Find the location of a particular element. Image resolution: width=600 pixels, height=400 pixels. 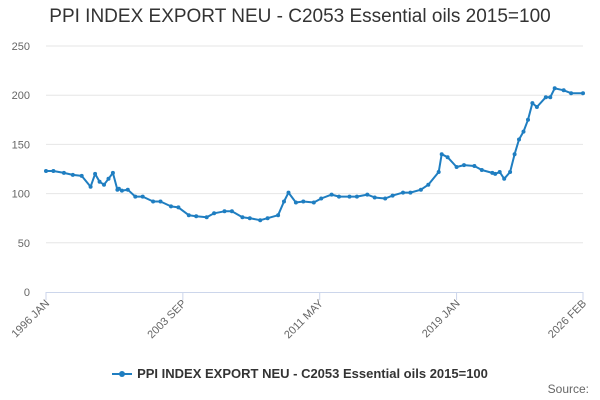

y-tick-label: 150 is located at coordinates (21, 145).